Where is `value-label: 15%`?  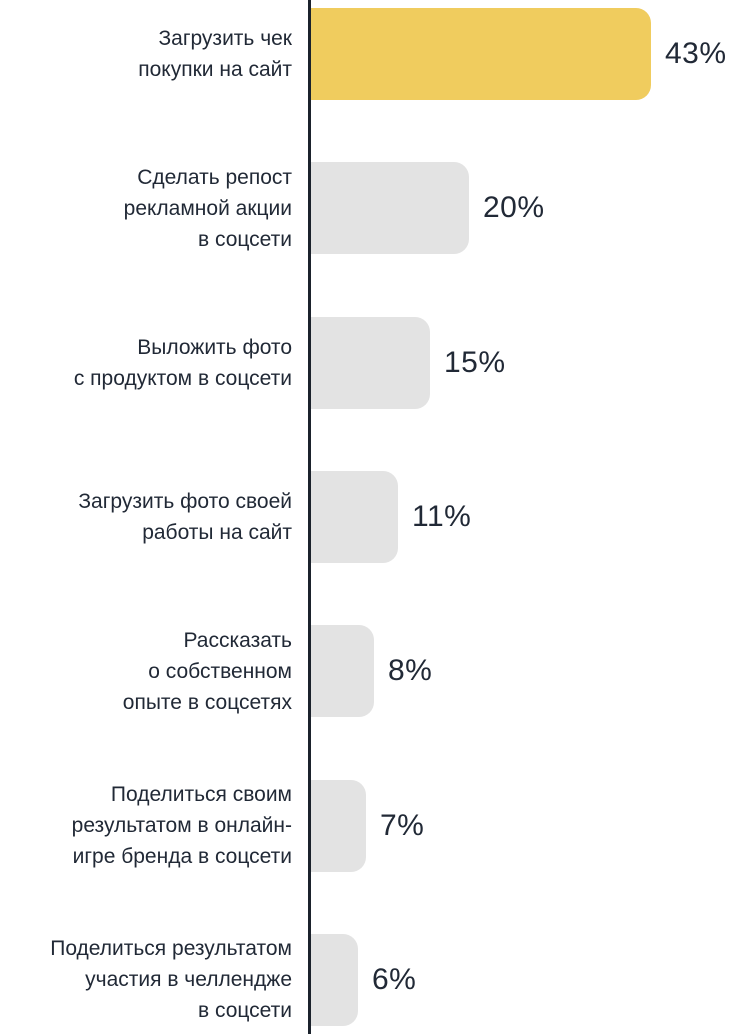 value-label: 15% is located at coordinates (475, 362).